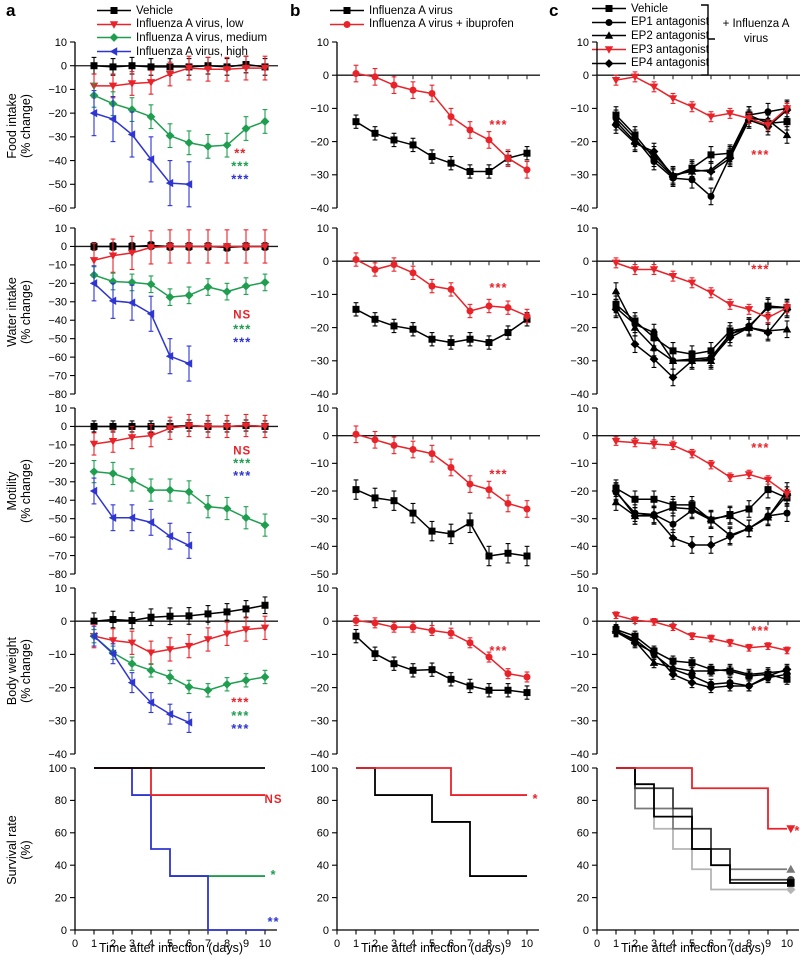 Image resolution: width=800 pixels, height=963 pixels. What do you see at coordinates (347, 24) in the screenshot?
I see `circle-marker-icon` at bounding box center [347, 24].